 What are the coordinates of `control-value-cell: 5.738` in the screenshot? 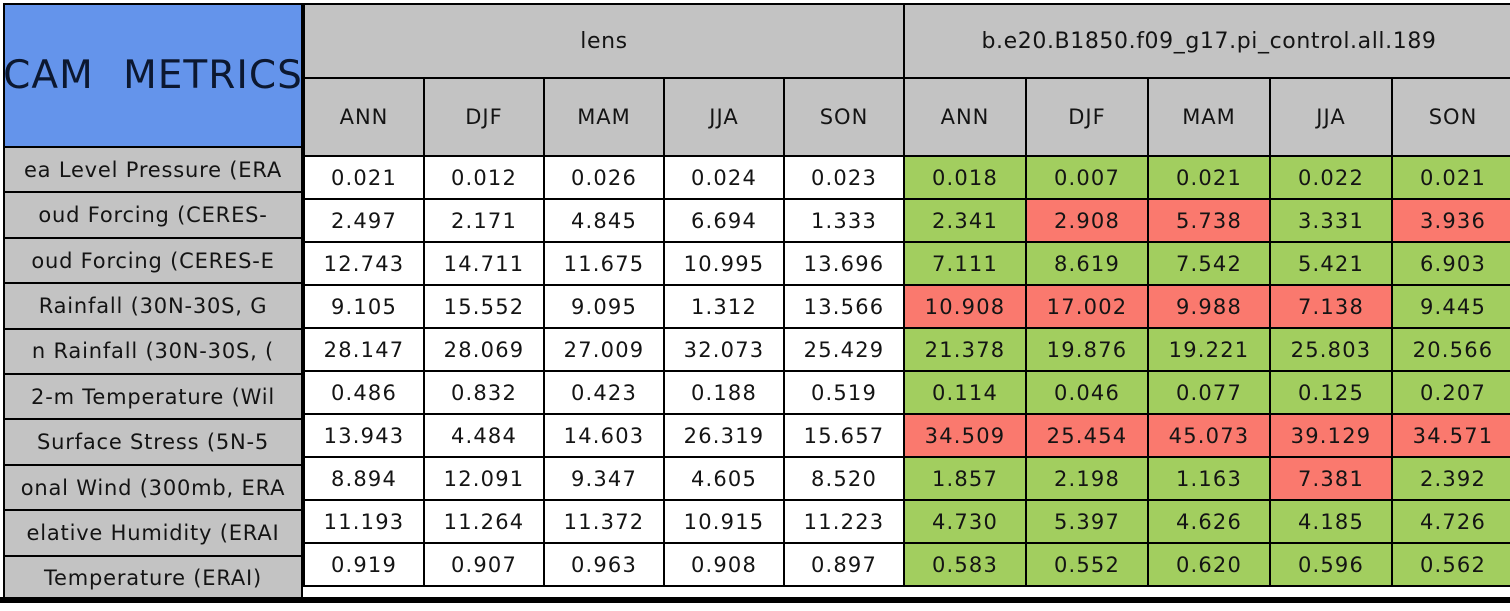 It's located at (1209, 220).